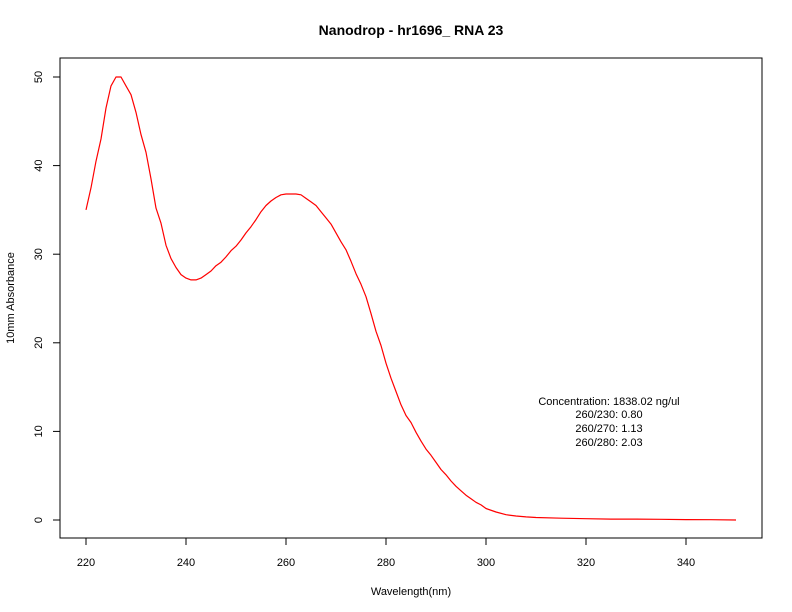 This screenshot has height=612, width=792. What do you see at coordinates (286, 563) in the screenshot?
I see `x-tick-label: 260` at bounding box center [286, 563].